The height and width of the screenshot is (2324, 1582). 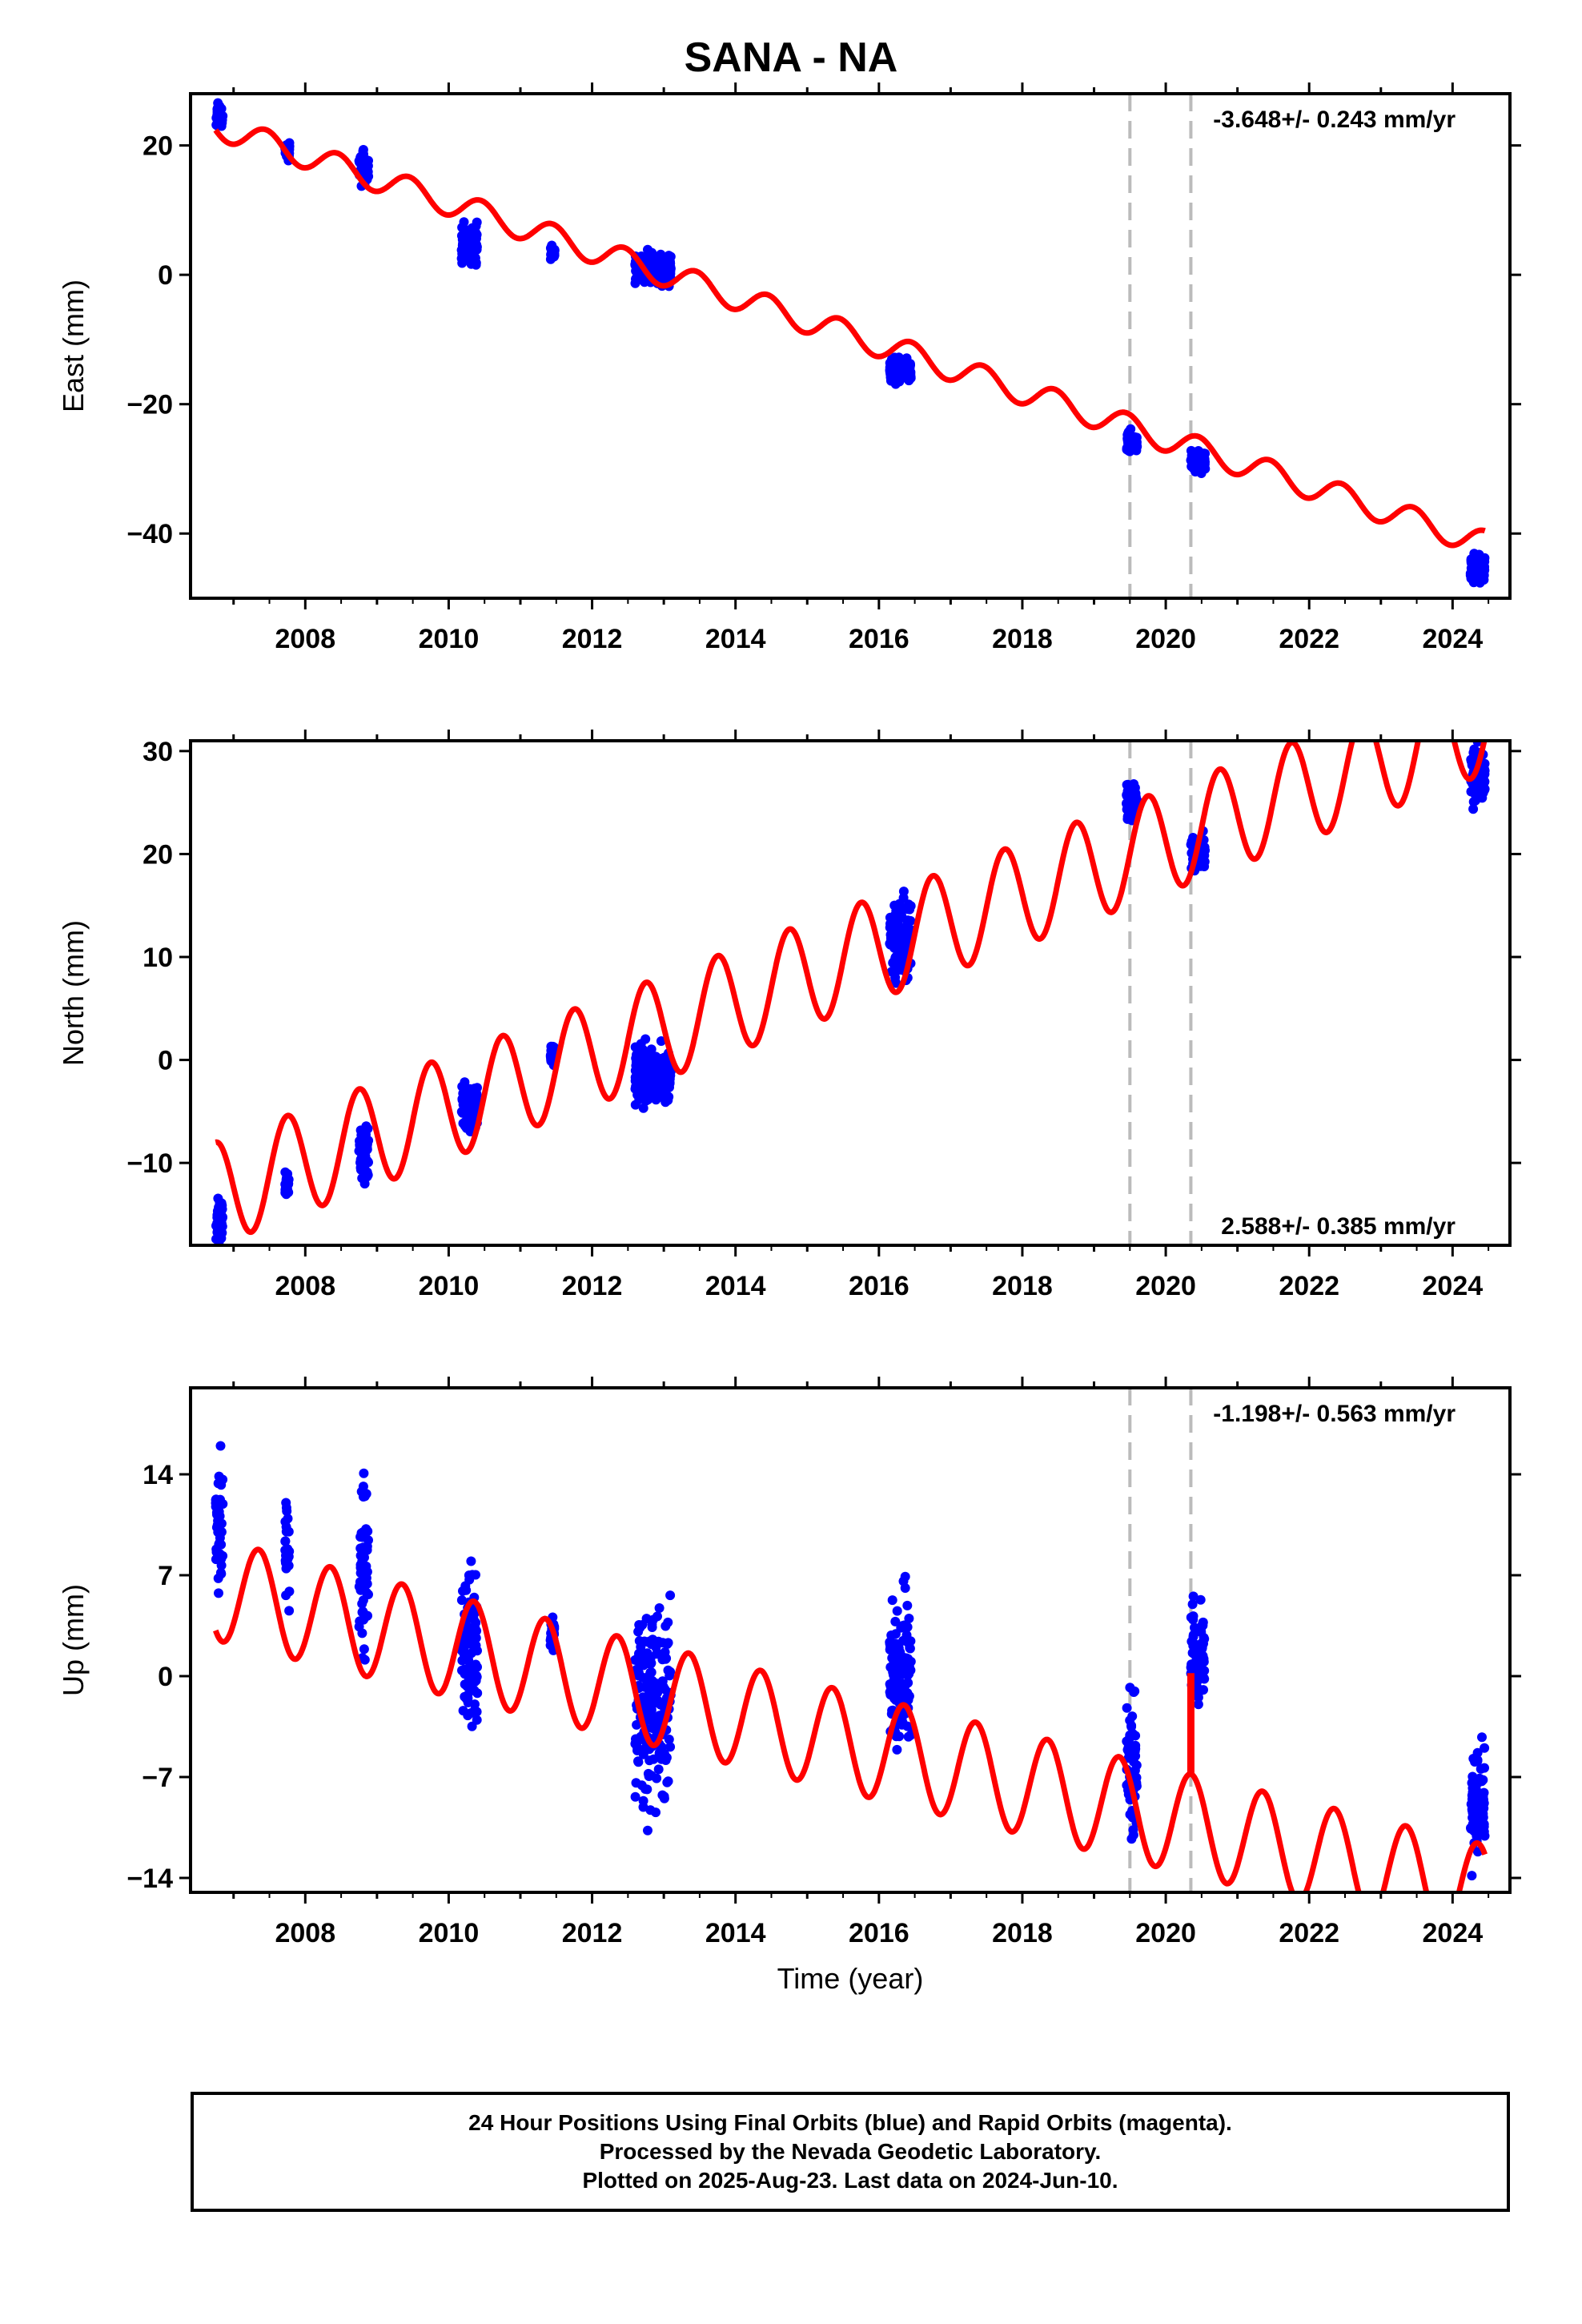 I want to click on y-tick-label: 30, so click(x=158, y=752).